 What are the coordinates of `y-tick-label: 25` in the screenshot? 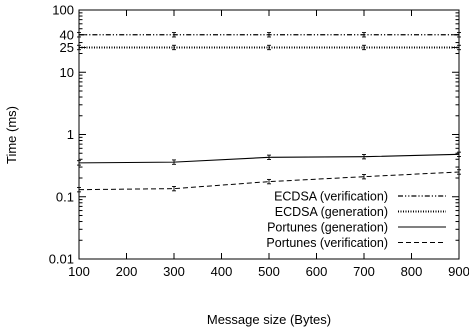 It's located at (67, 47).